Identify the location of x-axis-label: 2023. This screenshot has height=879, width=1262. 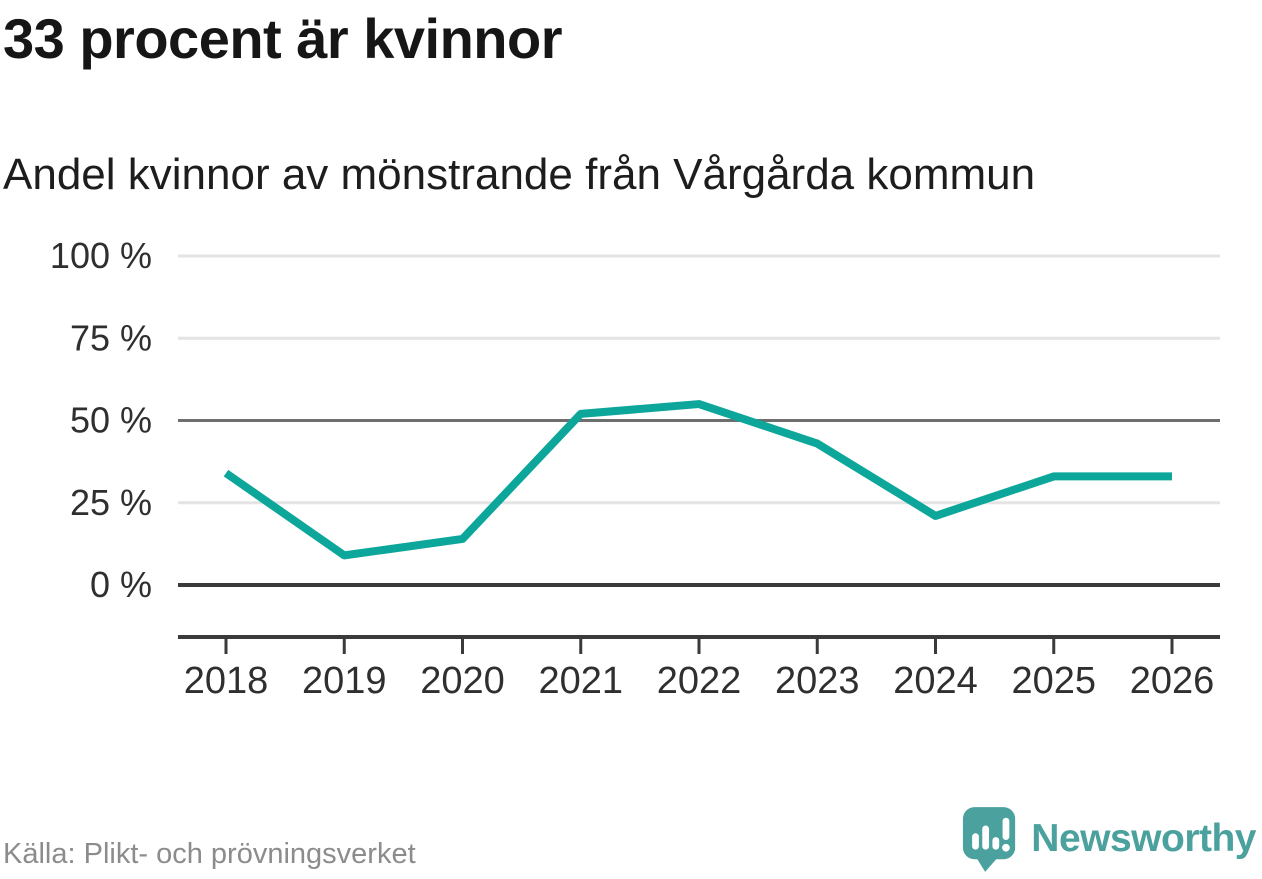
(817, 681).